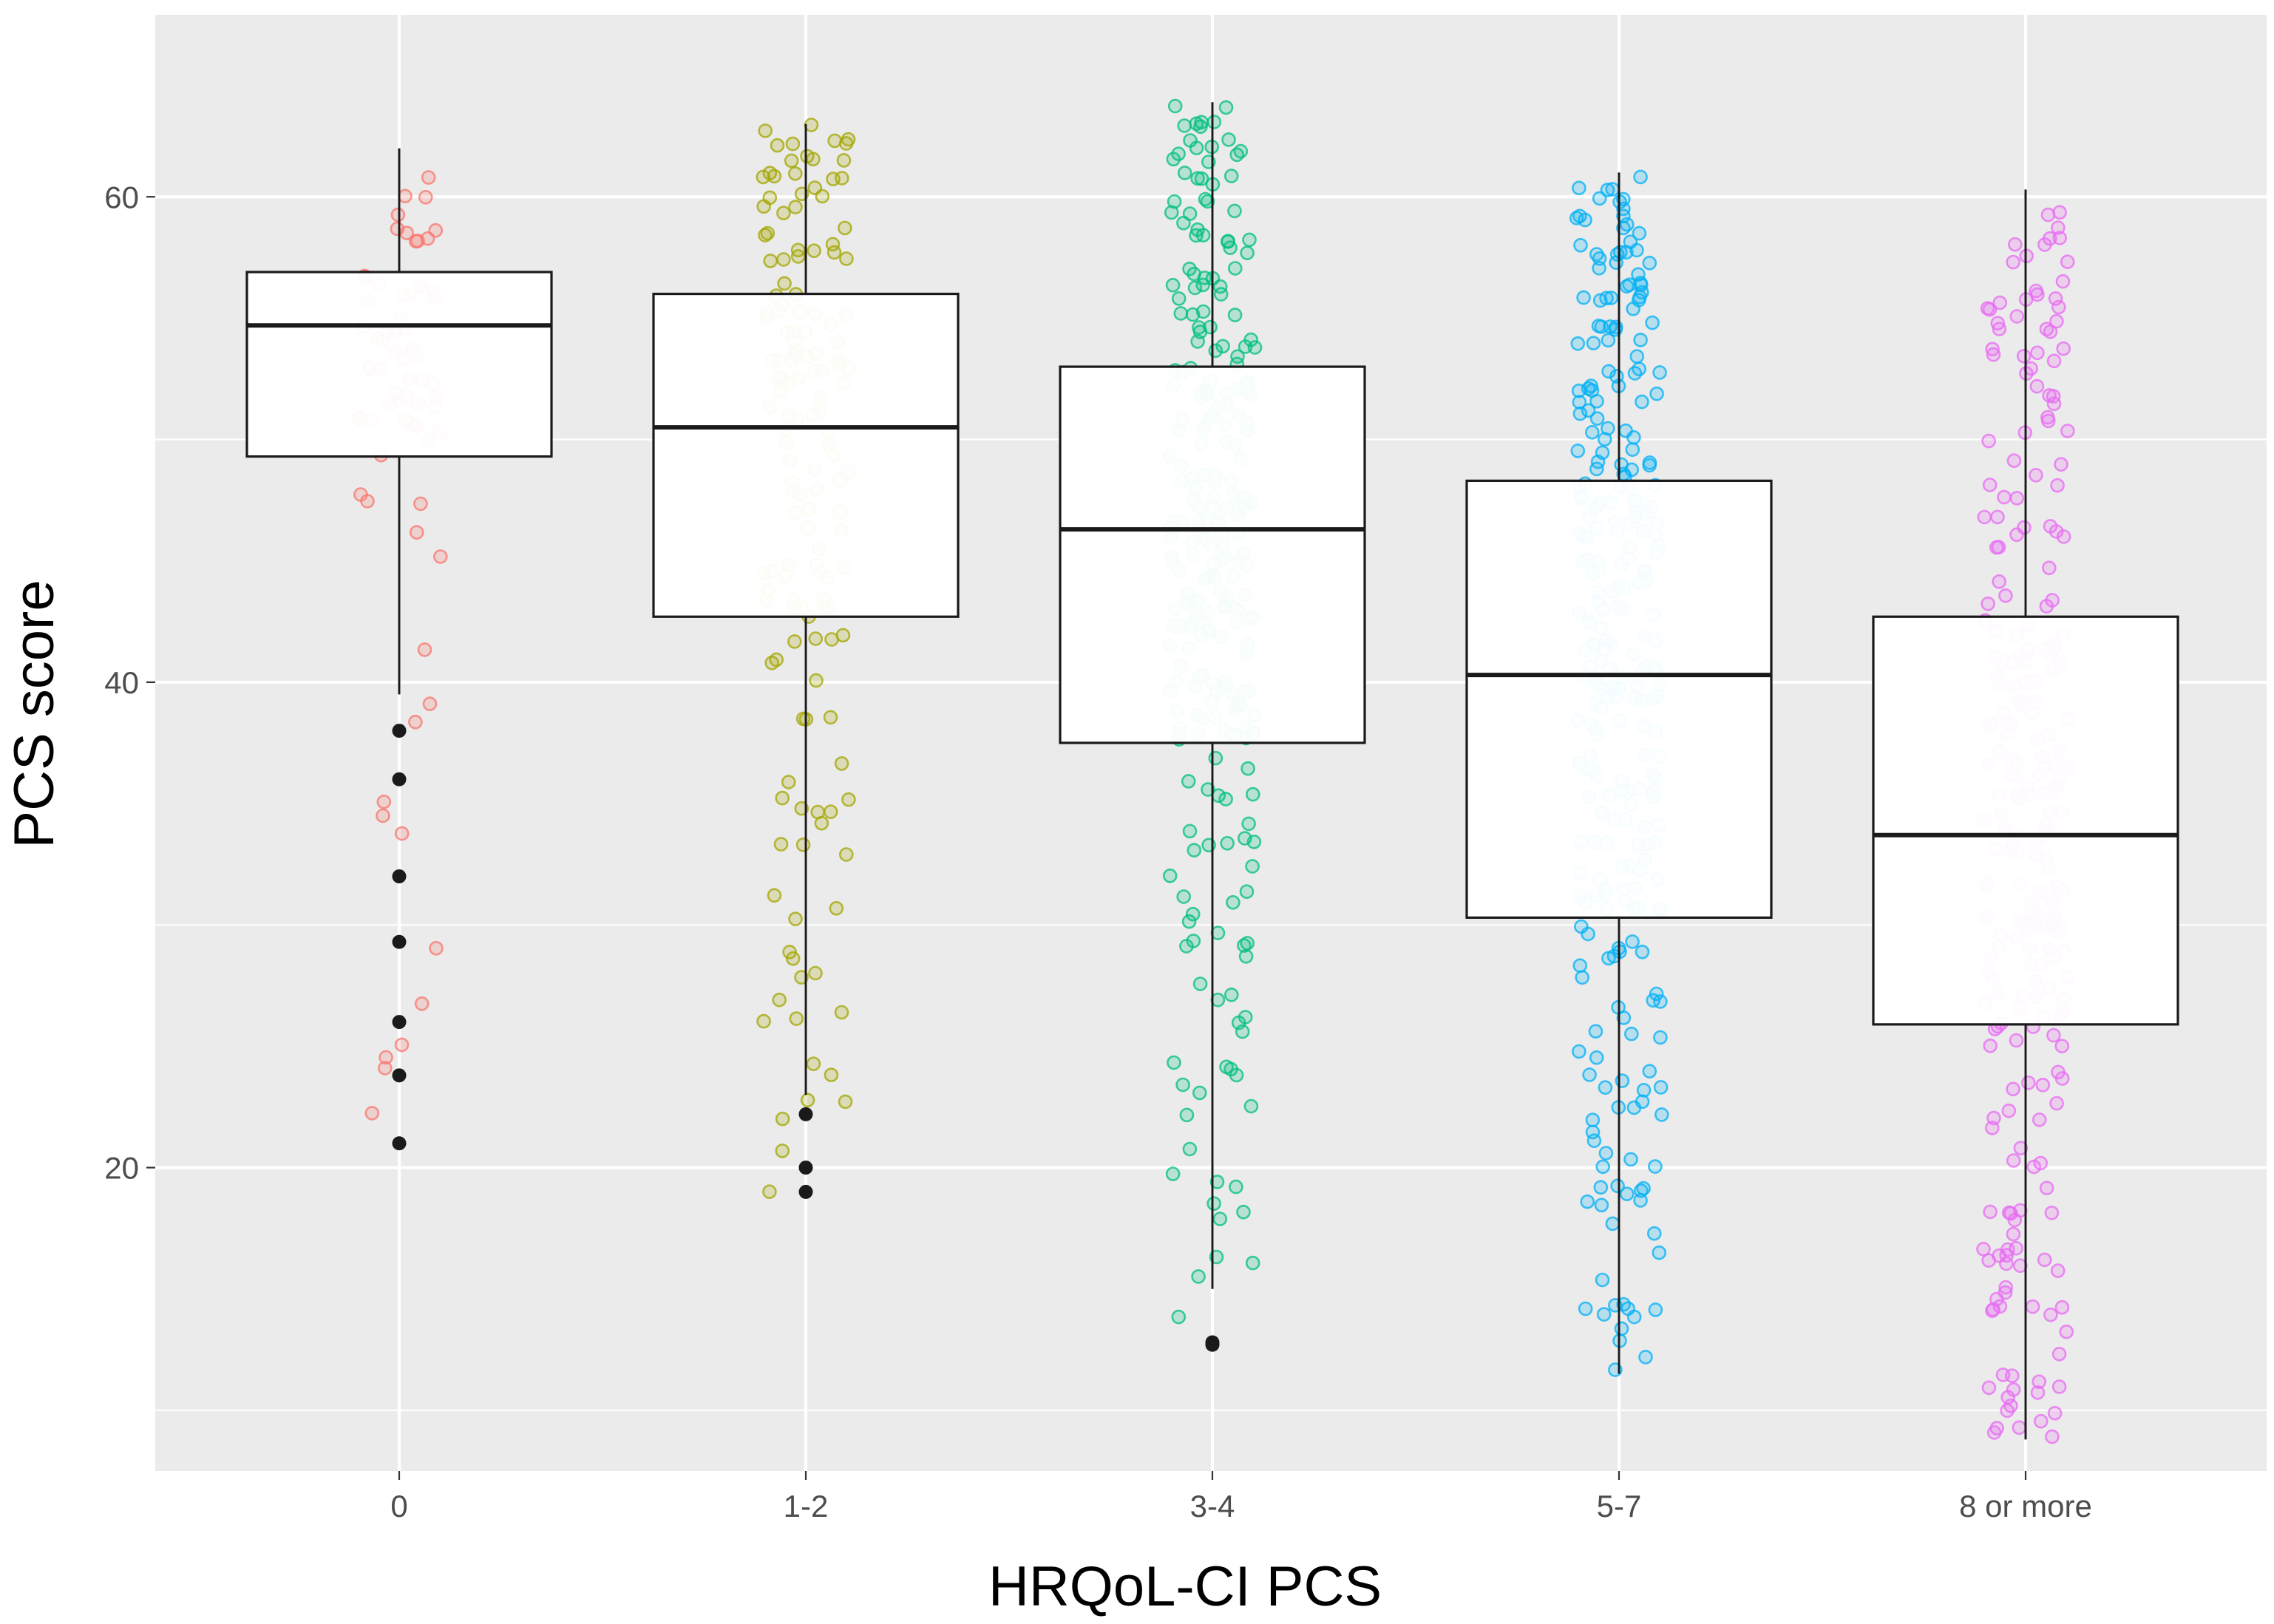  Describe the element at coordinates (2026, 1506) in the screenshot. I see `x-tick-label: 8 or more` at that location.